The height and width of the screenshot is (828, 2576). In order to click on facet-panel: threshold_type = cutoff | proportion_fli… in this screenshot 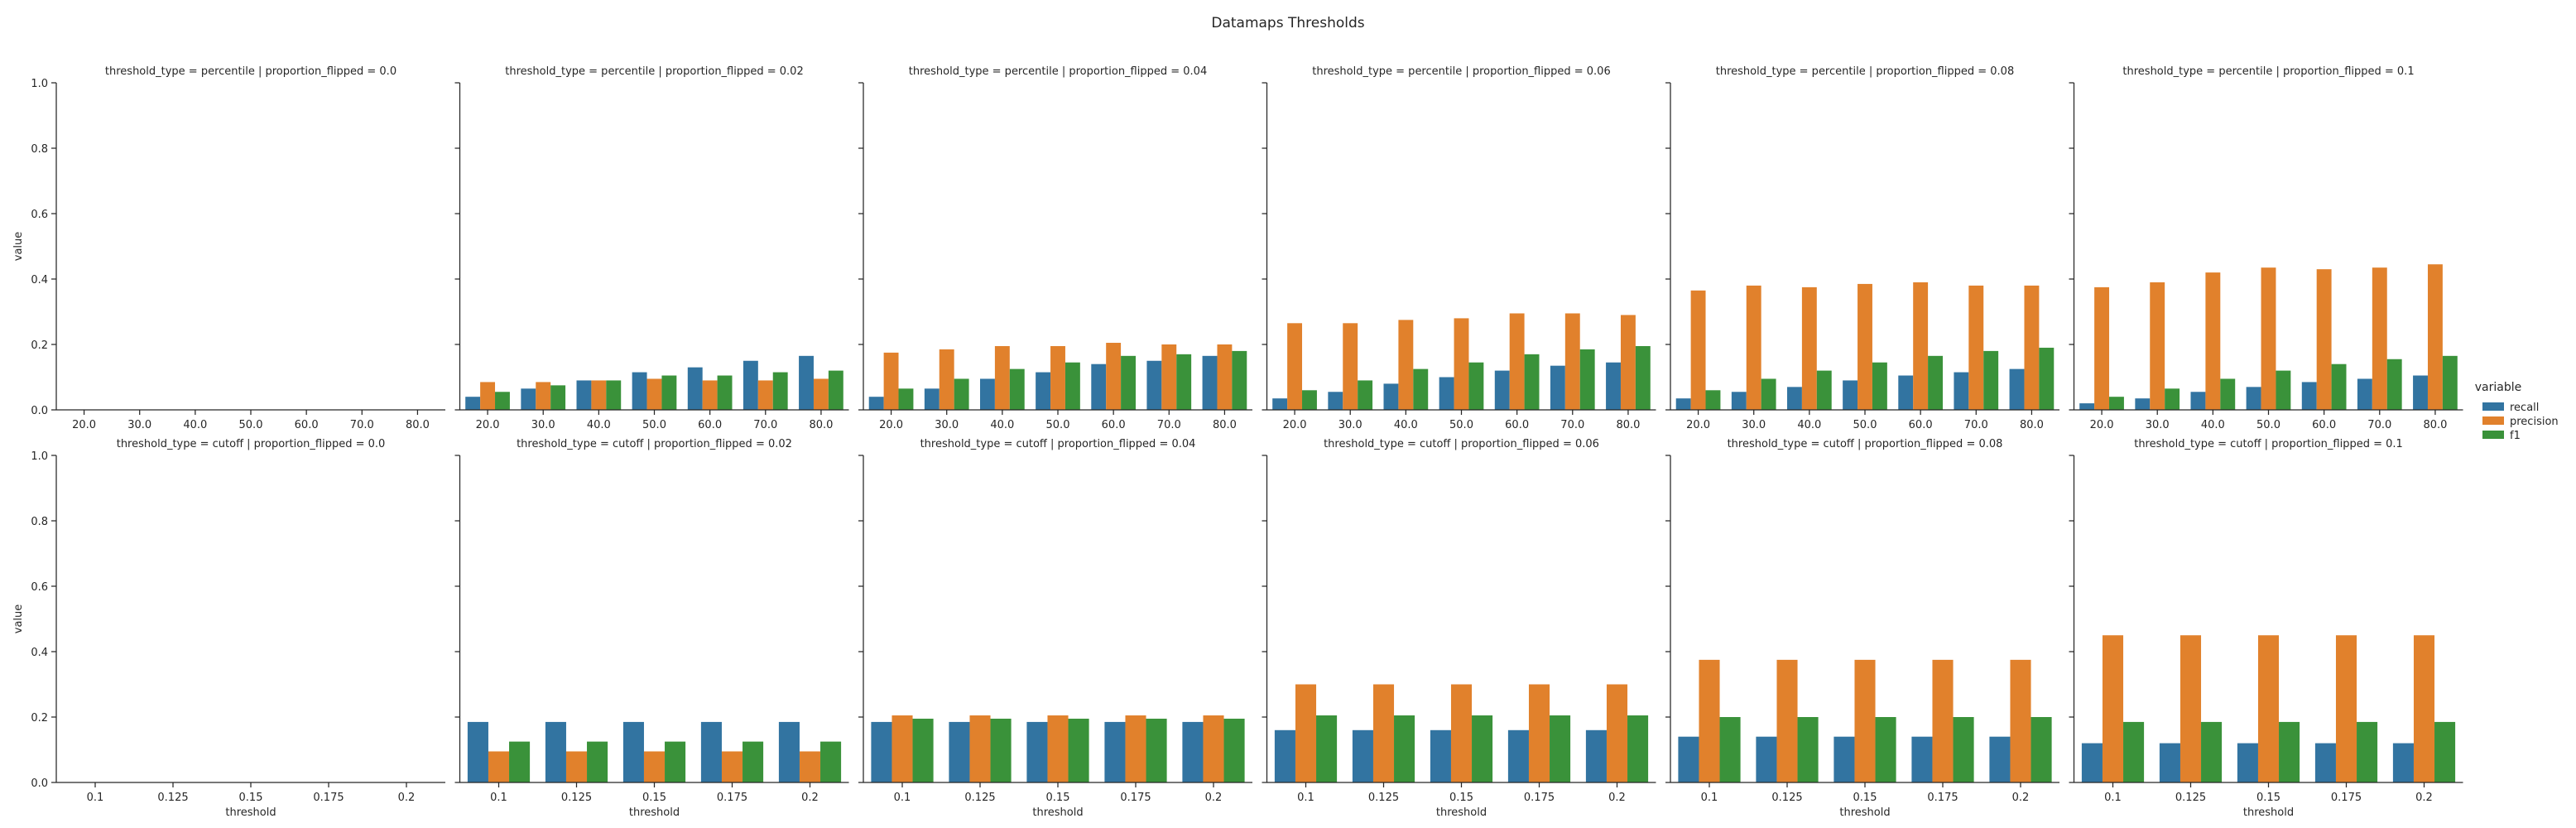, I will do `click(651, 628)`.